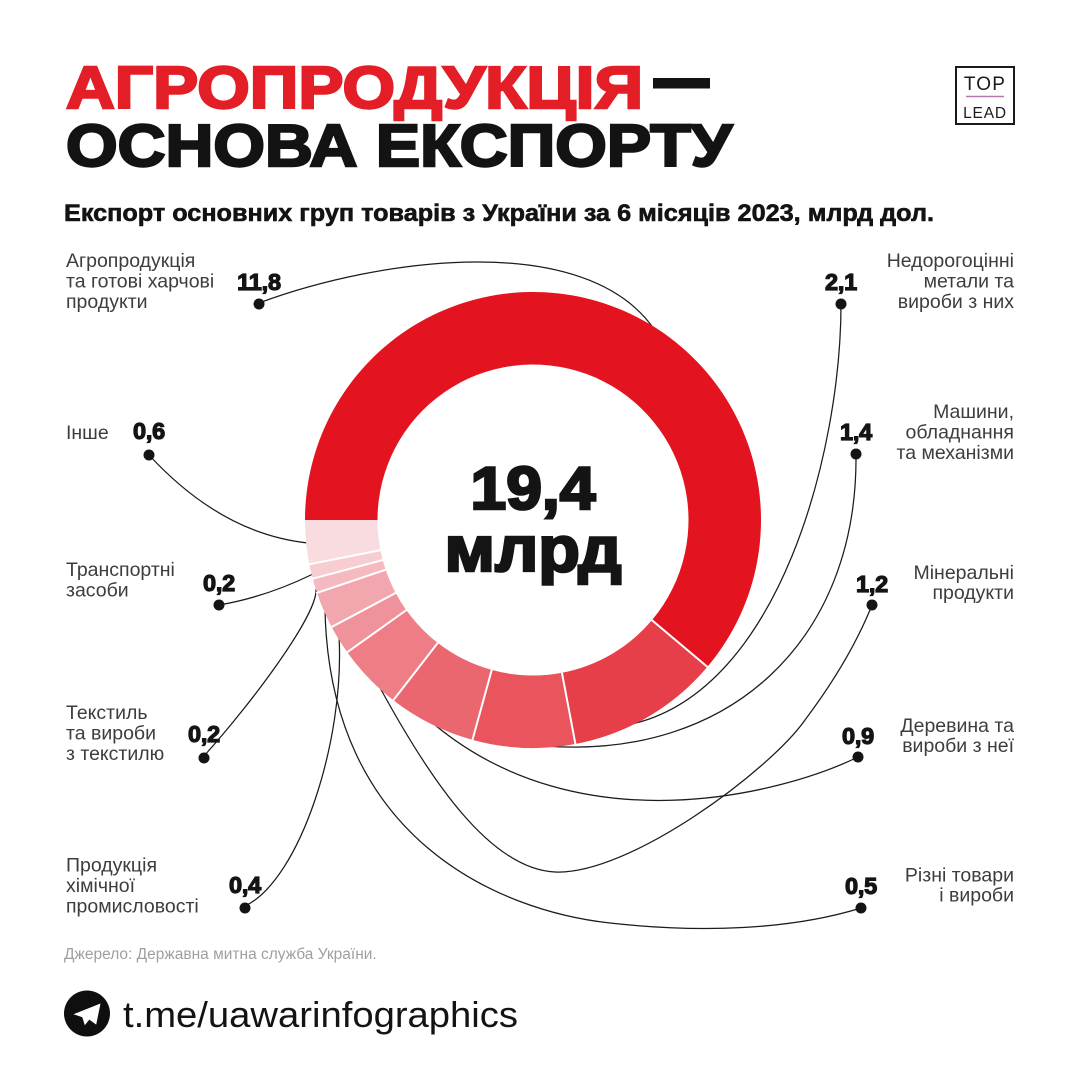 The height and width of the screenshot is (1081, 1080). I want to click on svg-text: Текстиль, so click(107, 713).